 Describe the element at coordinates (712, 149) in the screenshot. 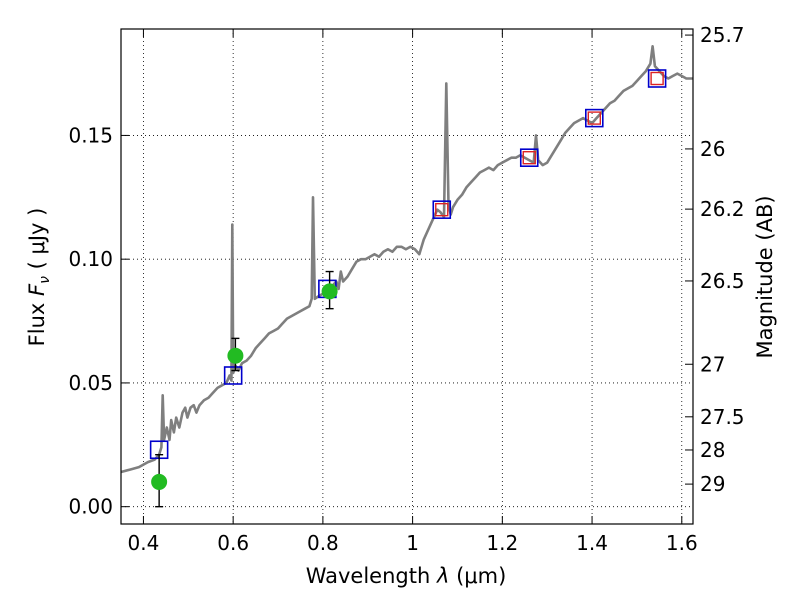

I see `y2-tick-label: 26` at that location.